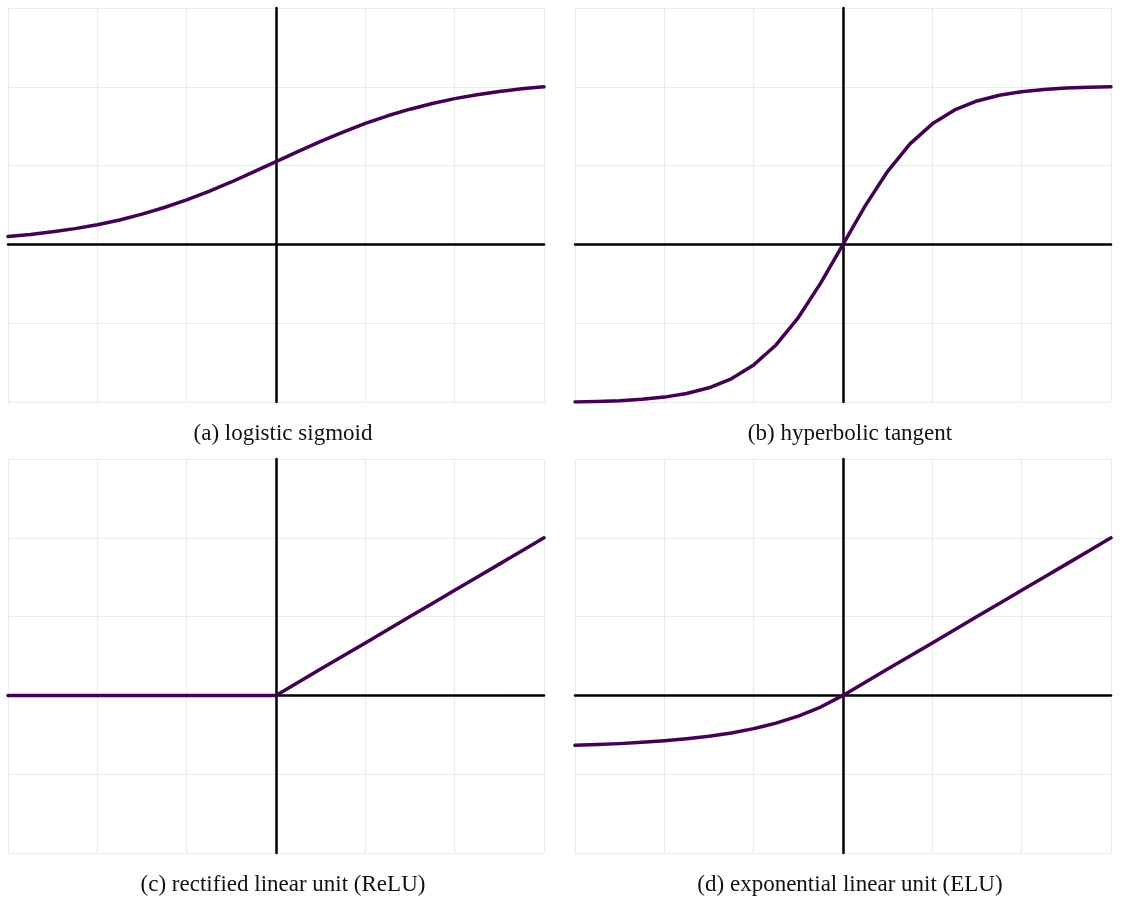 This screenshot has height=903, width=1133. Describe the element at coordinates (283, 432) in the screenshot. I see `text: (a) logistic sigmoid` at that location.